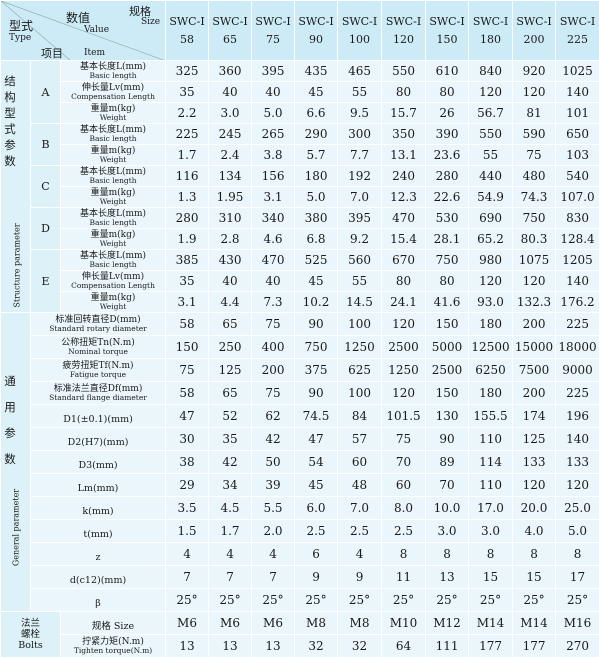  Describe the element at coordinates (187, 197) in the screenshot. I see `value-cell: 1.3` at that location.